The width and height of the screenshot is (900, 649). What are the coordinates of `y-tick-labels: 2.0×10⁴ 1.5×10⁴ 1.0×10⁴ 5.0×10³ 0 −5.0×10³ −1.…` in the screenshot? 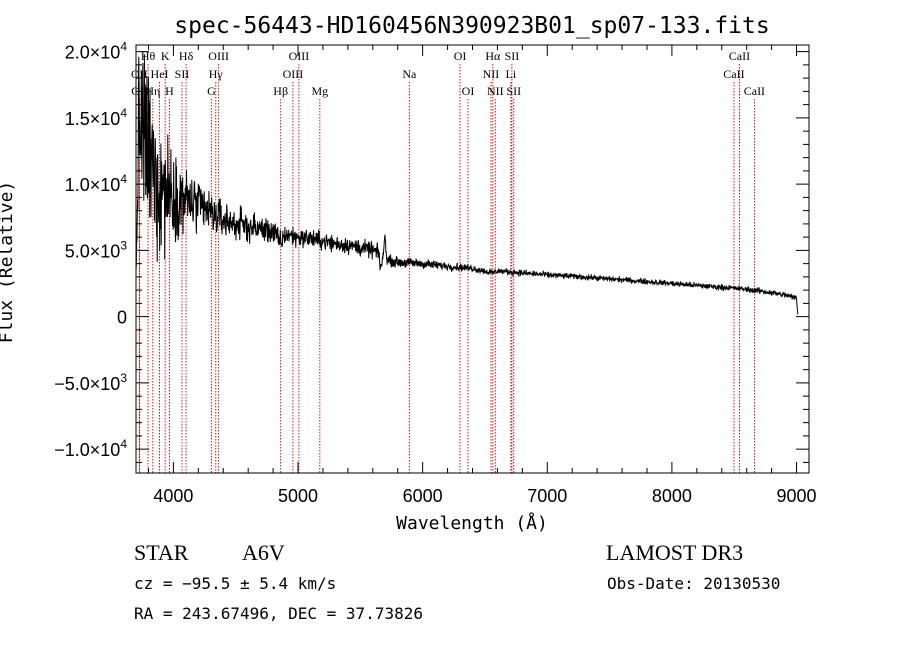 It's located at (90, 250).